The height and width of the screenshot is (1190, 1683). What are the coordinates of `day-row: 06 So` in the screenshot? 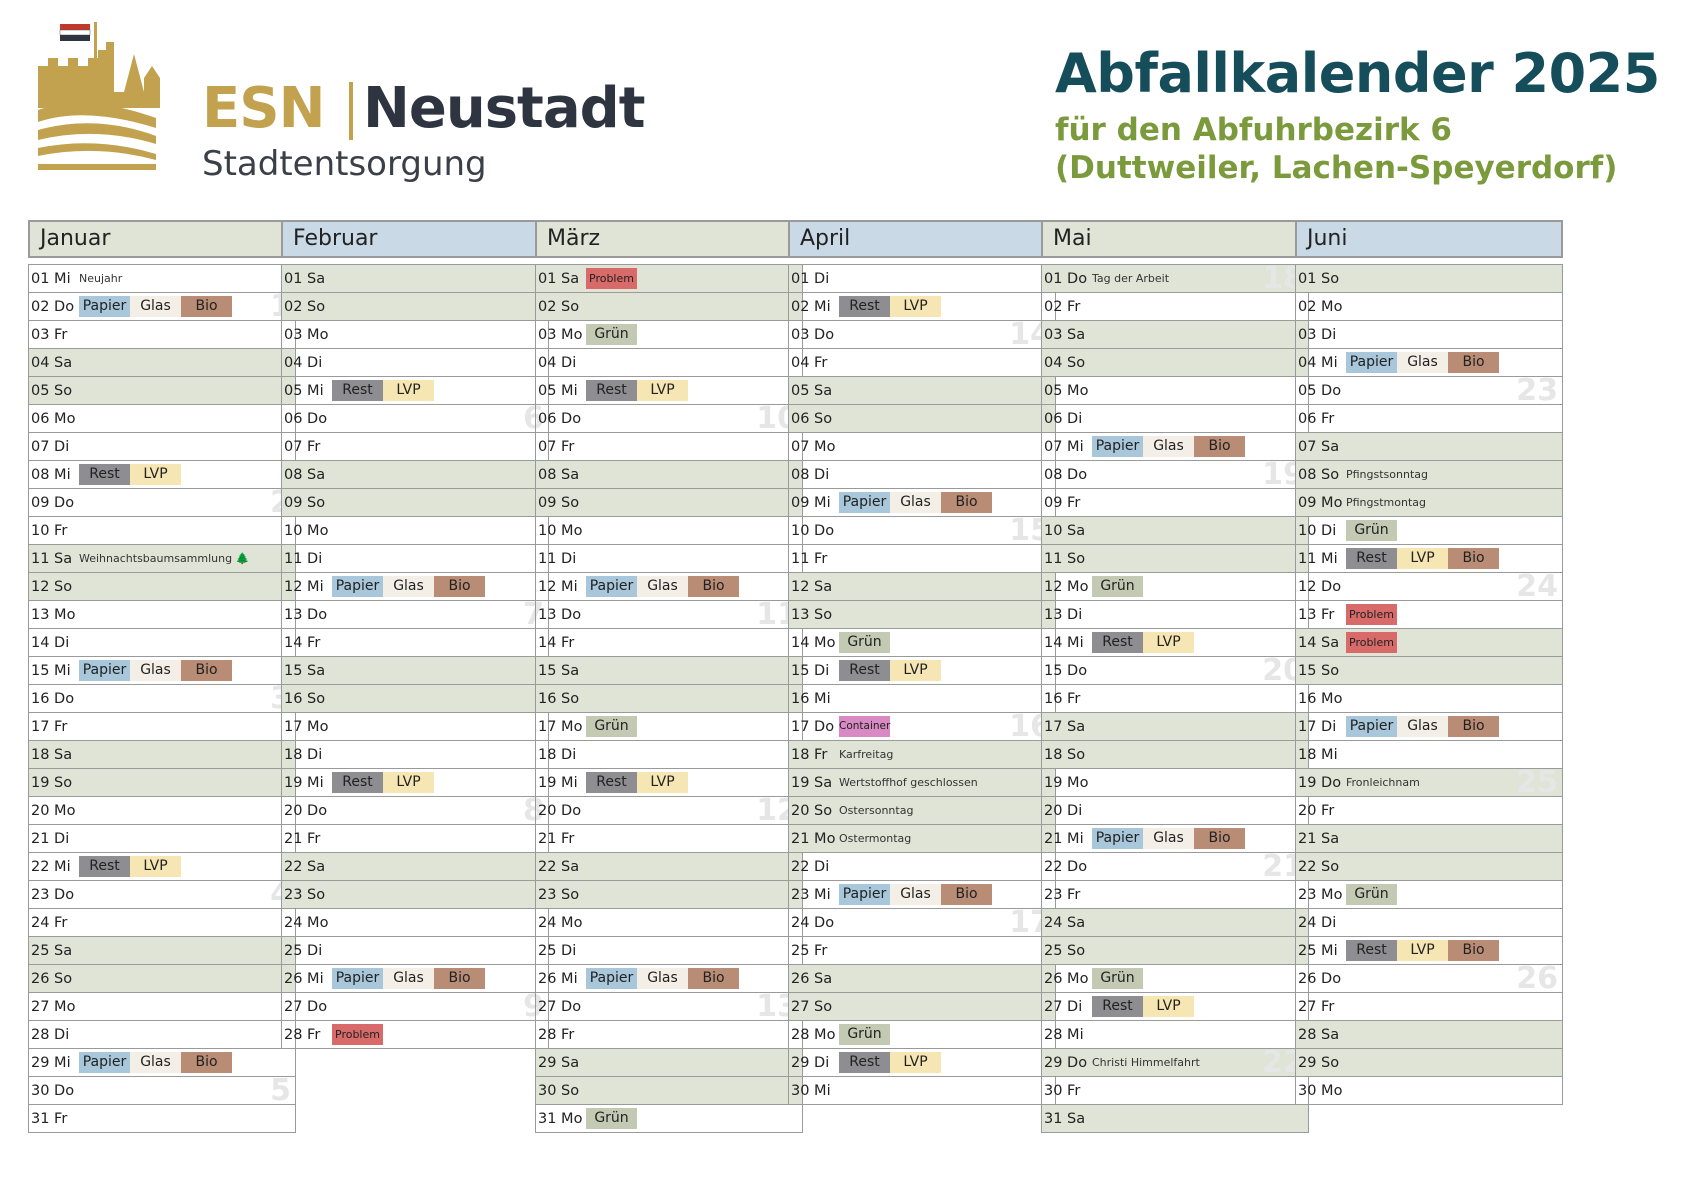 It's located at (922, 419).